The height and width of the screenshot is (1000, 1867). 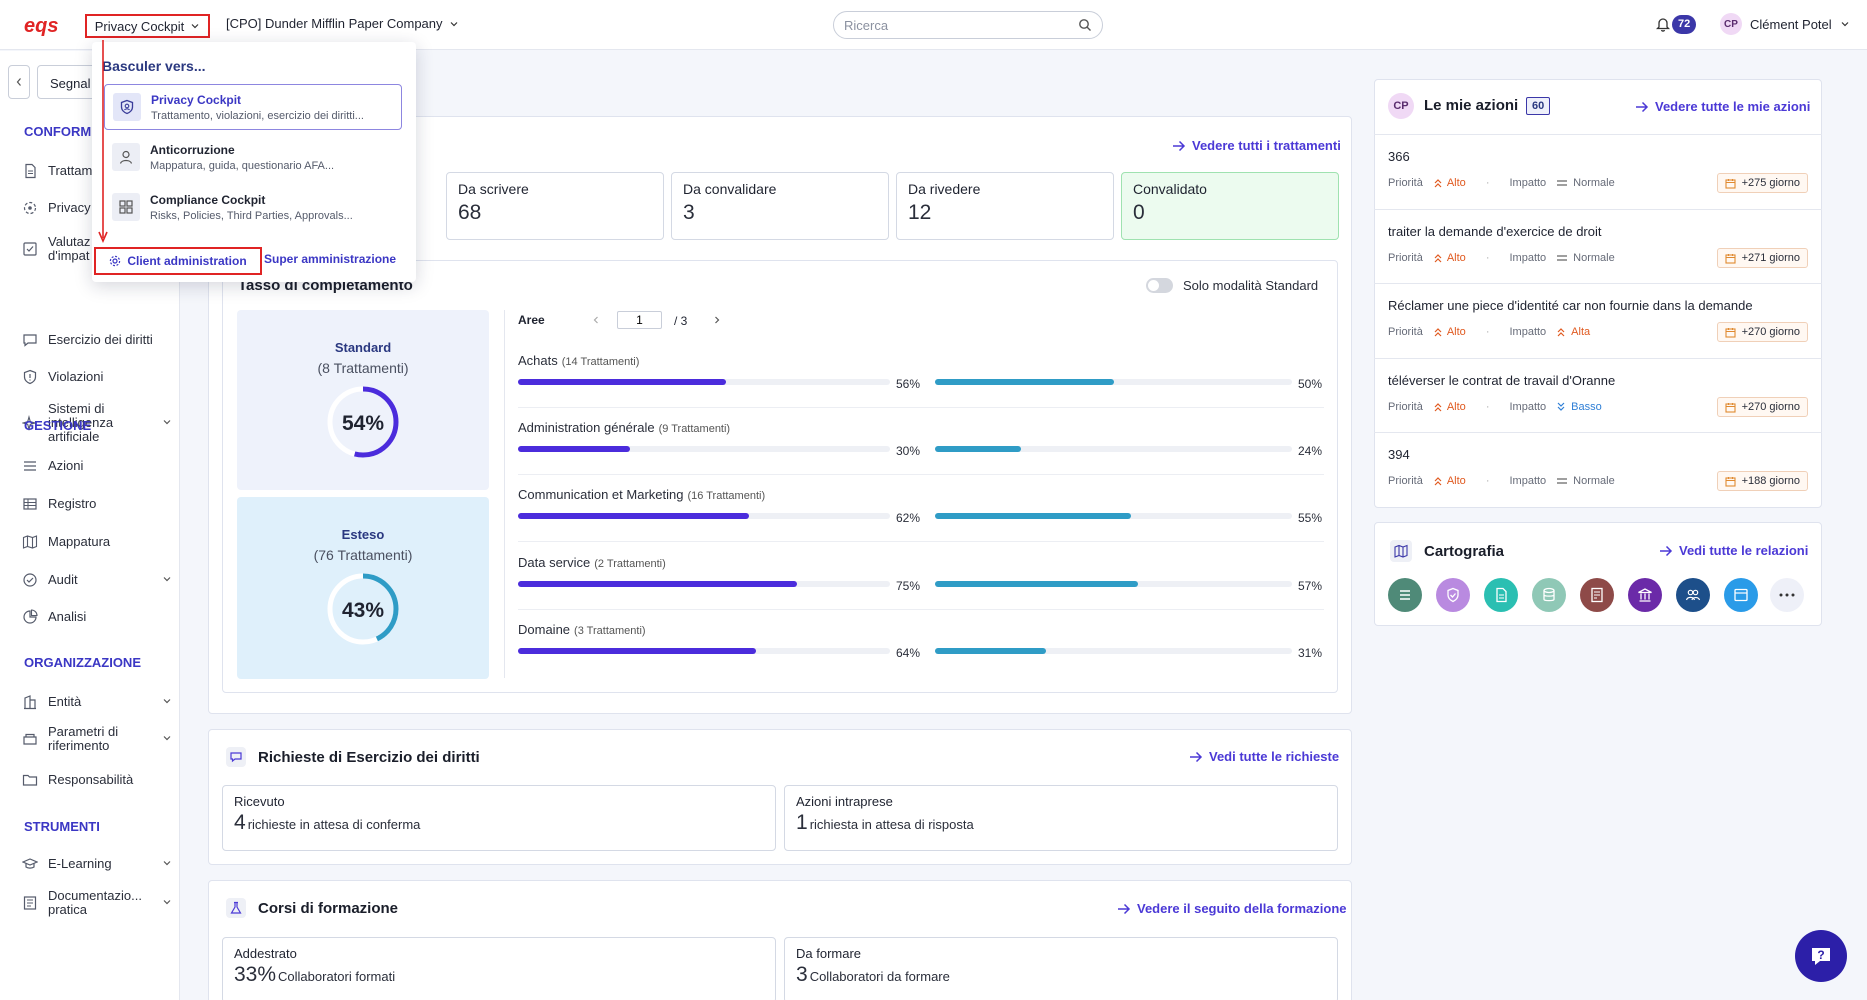 I want to click on help-chat-button: ?, so click(x=1821, y=956).